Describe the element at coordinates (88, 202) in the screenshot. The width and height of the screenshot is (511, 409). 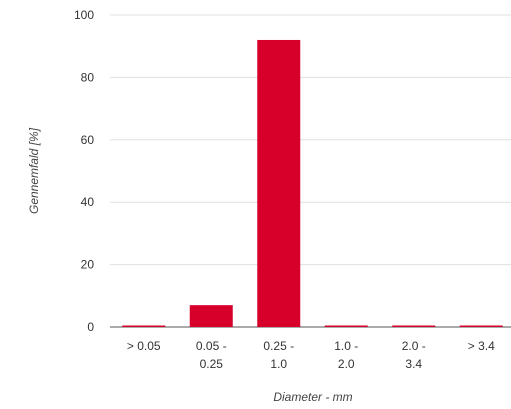
I see `y-tick-label: 40` at that location.